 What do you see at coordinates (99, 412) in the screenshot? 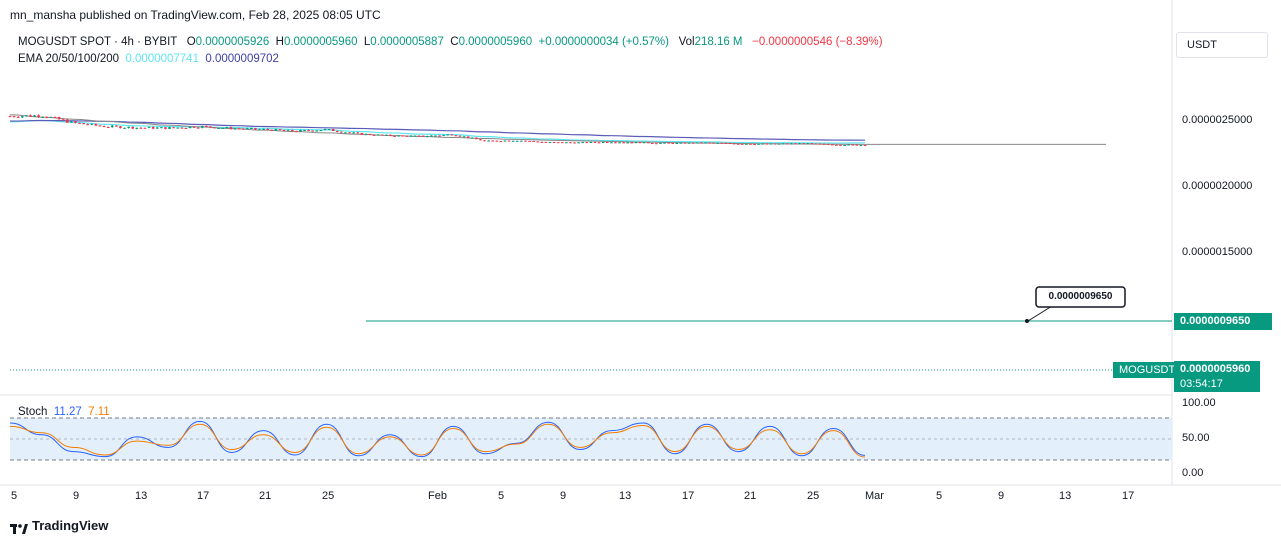
I see `stoch-d-value: 7.11` at bounding box center [99, 412].